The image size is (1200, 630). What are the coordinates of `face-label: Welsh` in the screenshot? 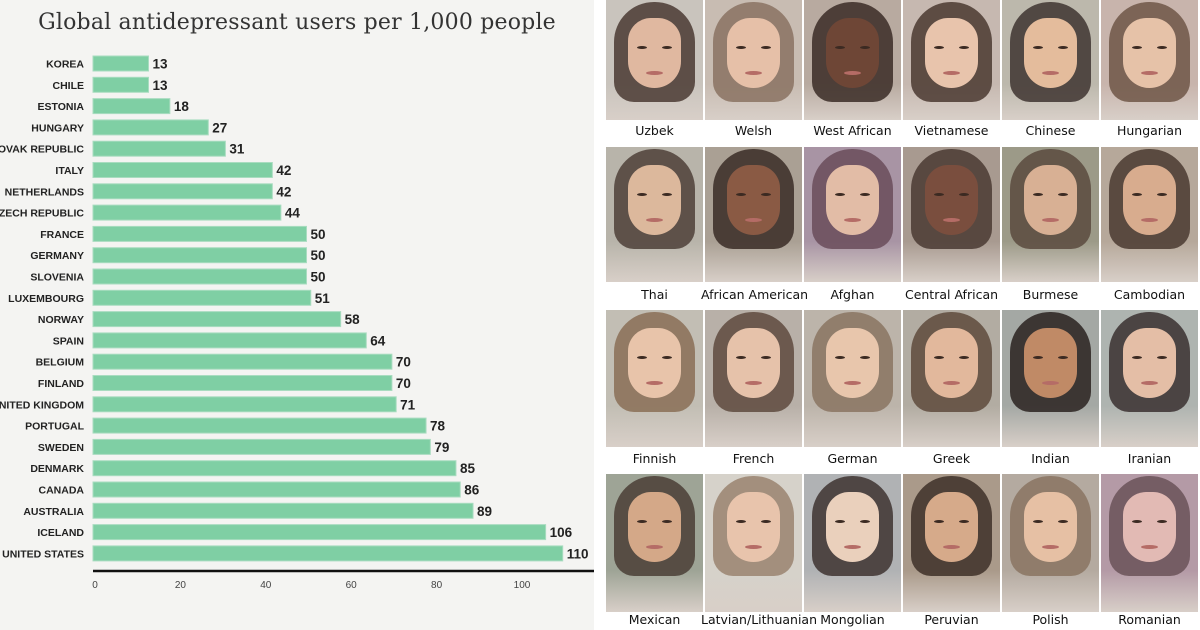 It's located at (753, 130).